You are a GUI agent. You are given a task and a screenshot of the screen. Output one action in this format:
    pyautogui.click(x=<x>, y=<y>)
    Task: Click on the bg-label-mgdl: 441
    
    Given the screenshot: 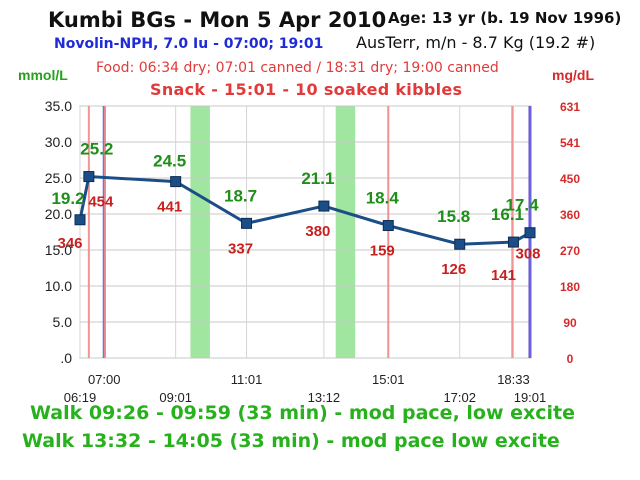 What is the action you would take?
    pyautogui.click(x=169, y=207)
    